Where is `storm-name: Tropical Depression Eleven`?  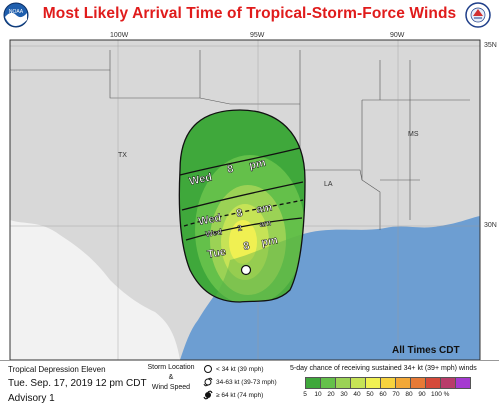
storm-name: Tropical Depression Eleven is located at coordinates (57, 369).